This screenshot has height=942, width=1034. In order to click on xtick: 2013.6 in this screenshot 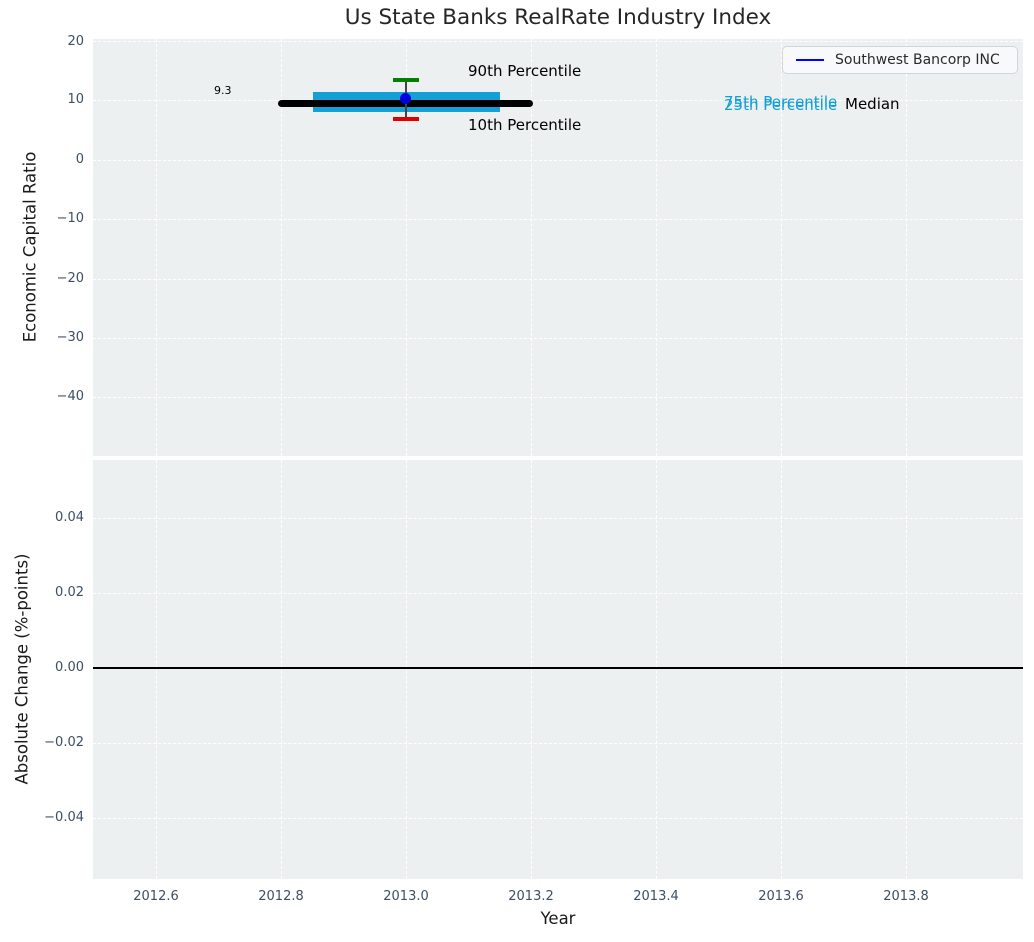, I will do `click(781, 896)`.